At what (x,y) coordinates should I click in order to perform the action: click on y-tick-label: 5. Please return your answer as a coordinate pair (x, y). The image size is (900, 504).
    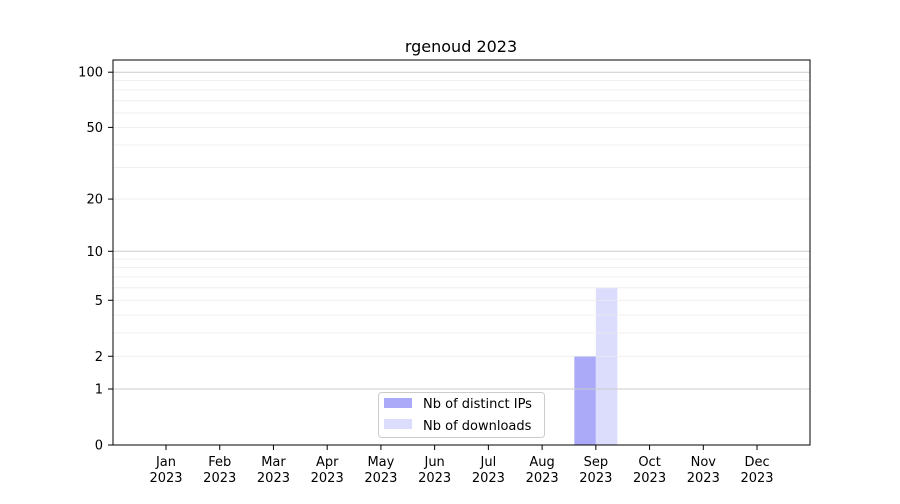
    Looking at the image, I should click on (99, 301).